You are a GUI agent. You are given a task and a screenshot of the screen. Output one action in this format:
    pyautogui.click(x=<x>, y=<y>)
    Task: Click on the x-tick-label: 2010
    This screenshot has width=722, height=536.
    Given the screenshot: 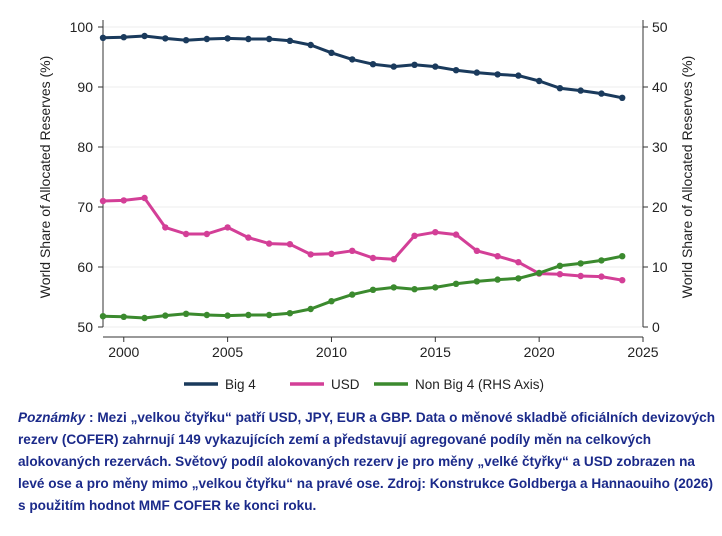 What is the action you would take?
    pyautogui.click(x=331, y=352)
    